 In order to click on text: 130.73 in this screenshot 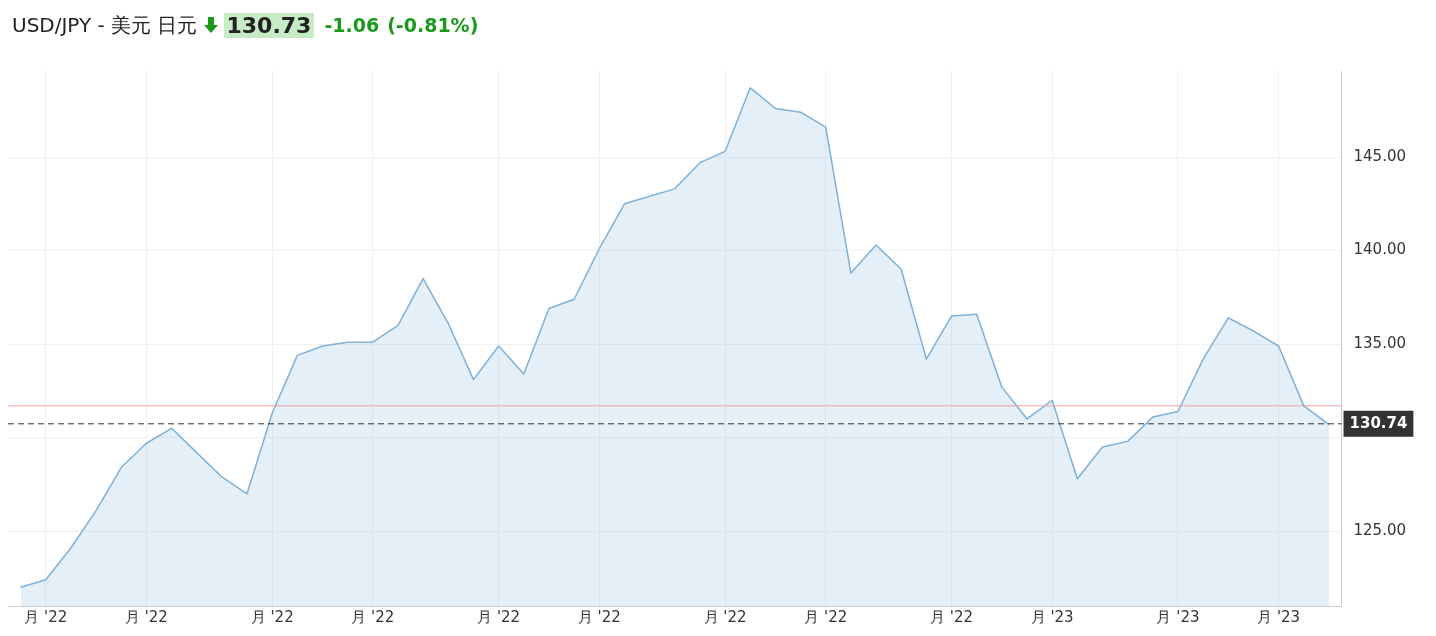, I will do `click(269, 25)`.